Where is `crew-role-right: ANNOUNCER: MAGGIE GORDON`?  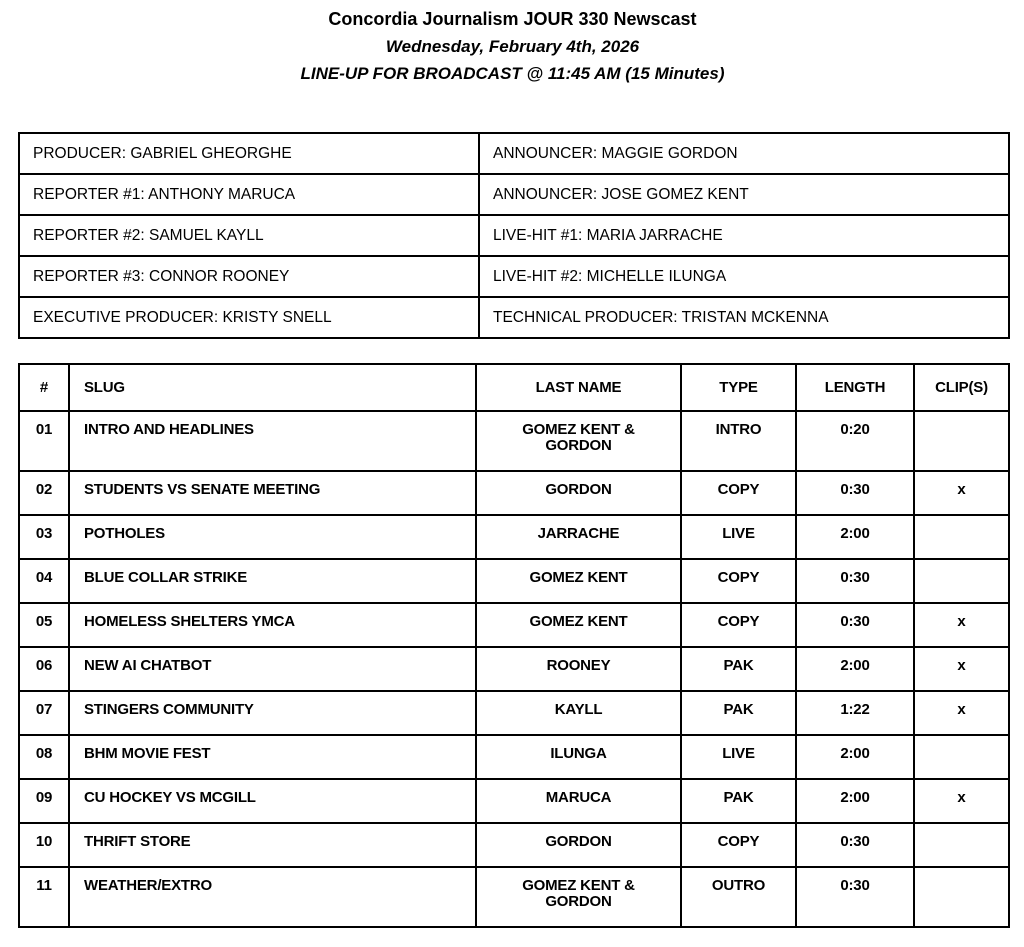 crew-role-right: ANNOUNCER: MAGGIE GORDON is located at coordinates (744, 153).